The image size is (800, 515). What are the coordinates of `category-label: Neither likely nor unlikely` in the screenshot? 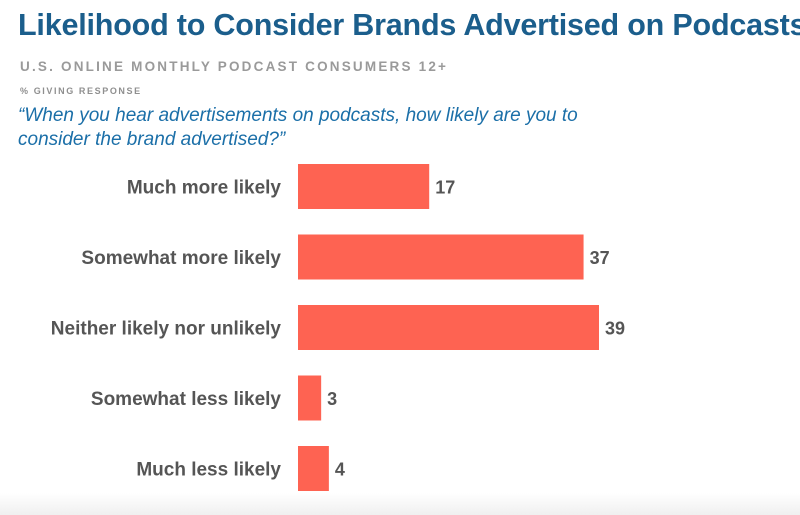 It's located at (166, 329).